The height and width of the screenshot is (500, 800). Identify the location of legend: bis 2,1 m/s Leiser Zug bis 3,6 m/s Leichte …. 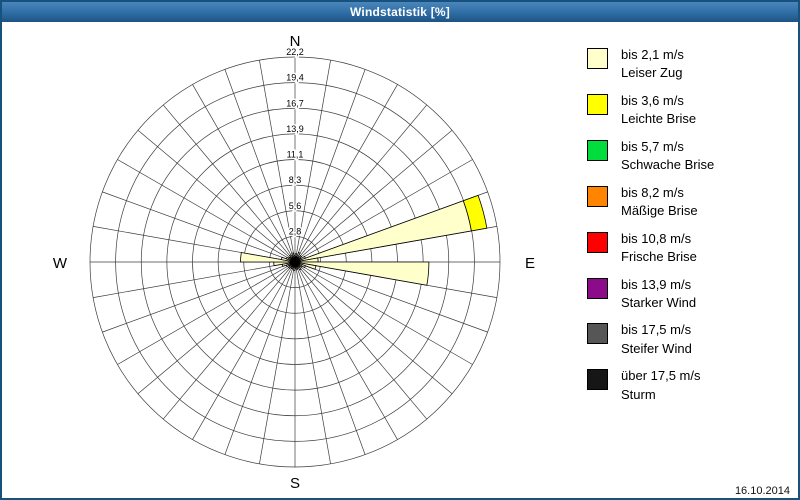
(650, 229).